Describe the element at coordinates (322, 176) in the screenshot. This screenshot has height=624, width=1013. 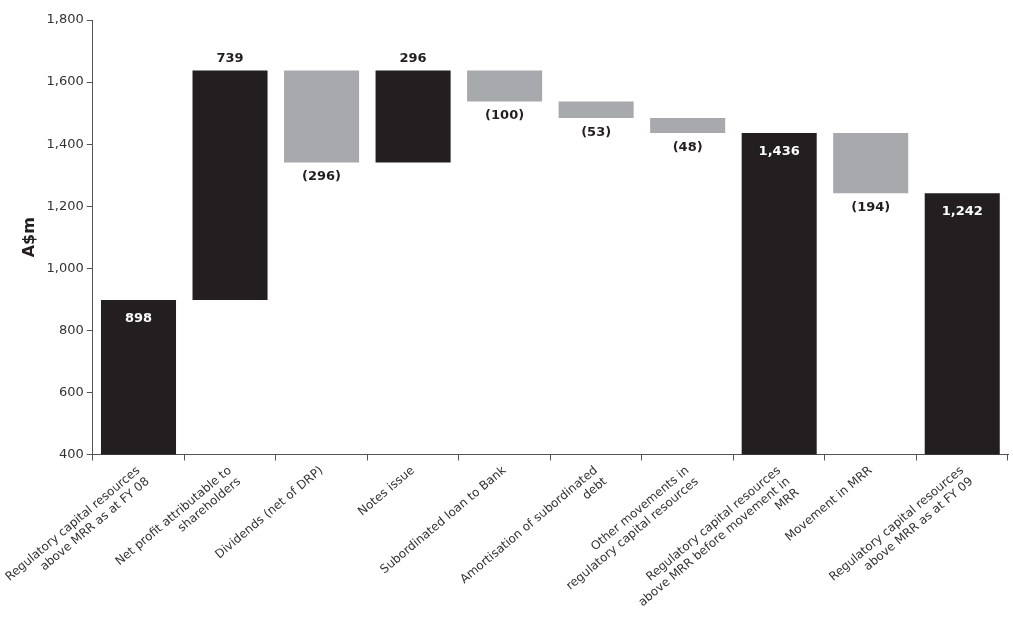
I see `data-label: (296)` at that location.